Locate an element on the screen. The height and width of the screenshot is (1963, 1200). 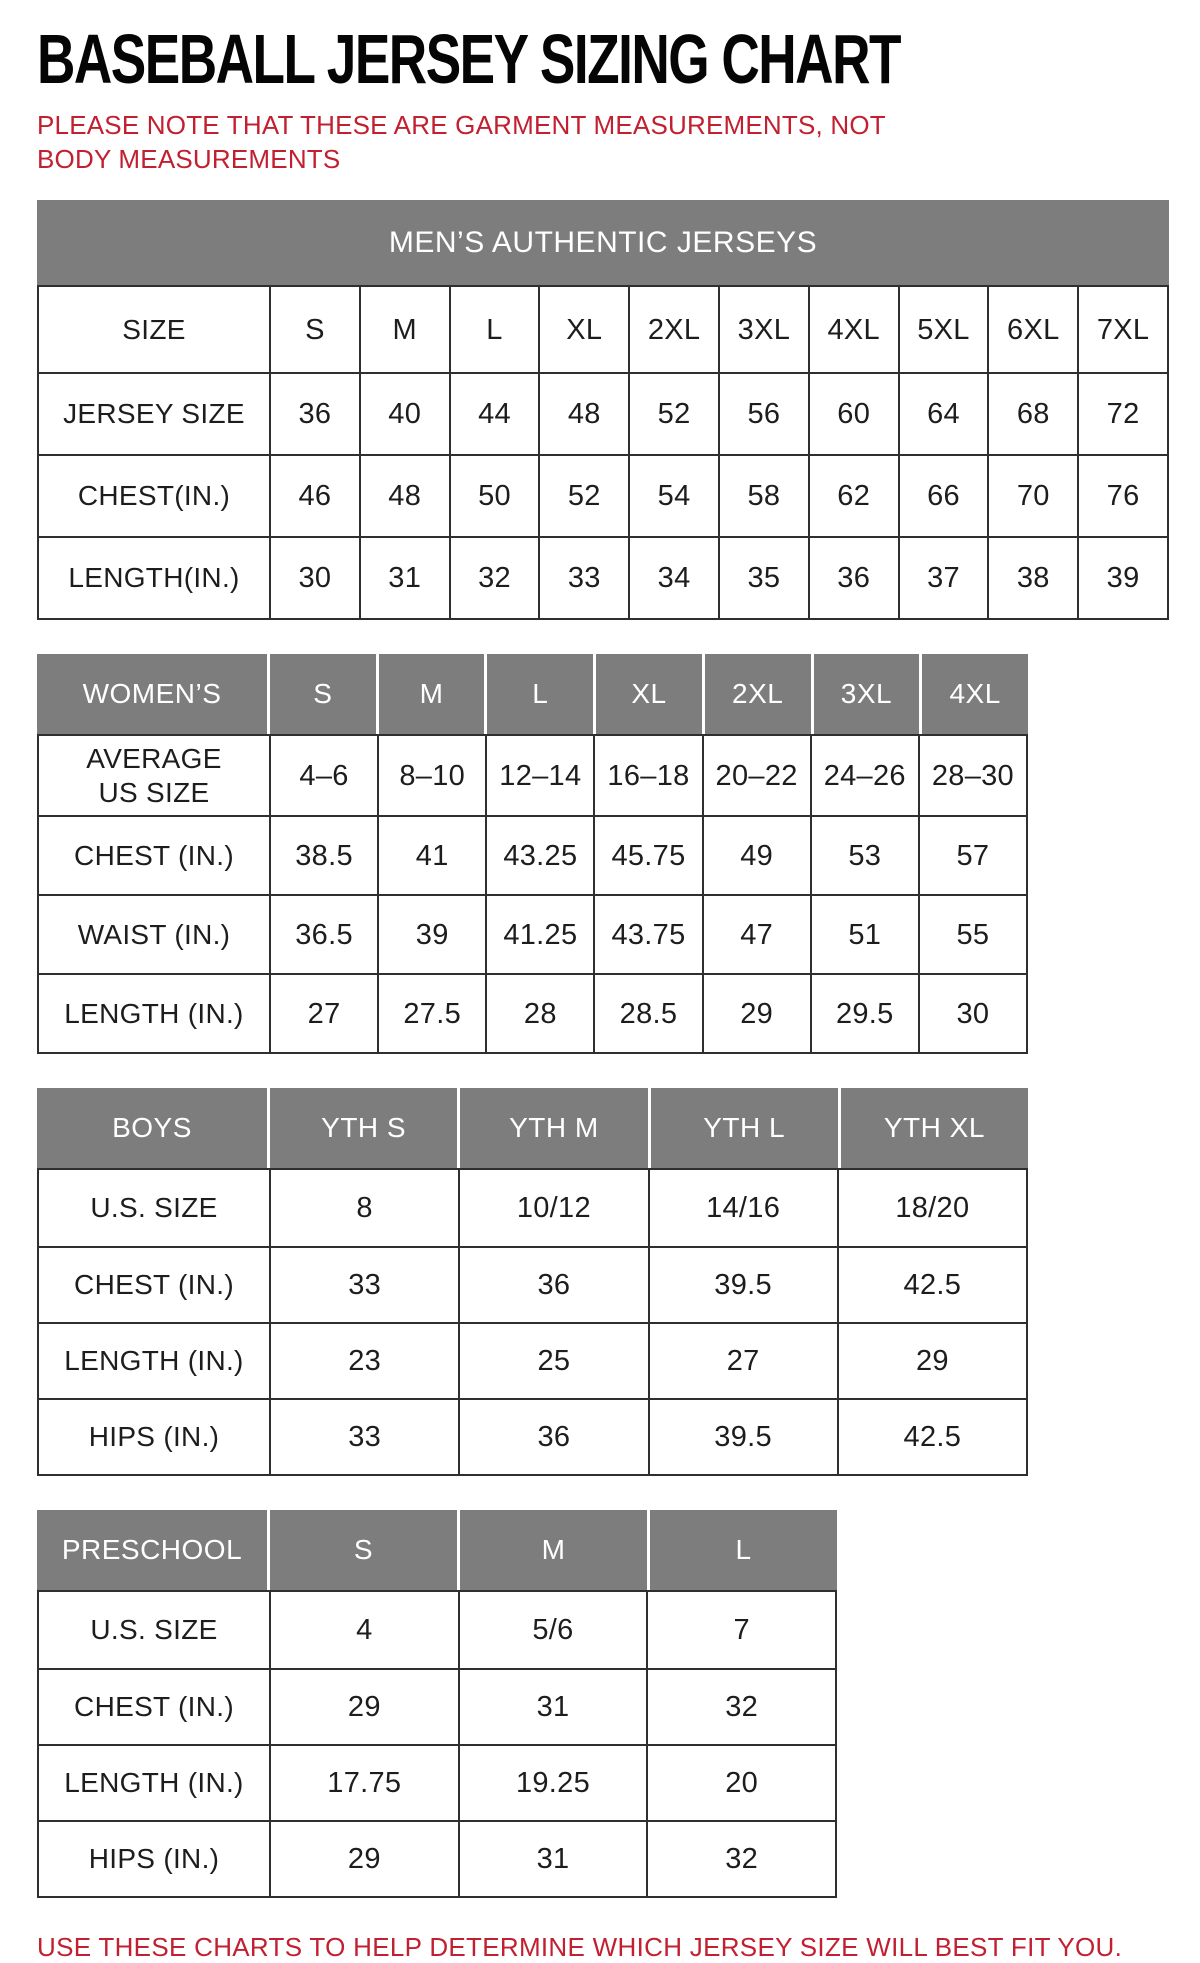
row-label: AVERAGE US SIZE is located at coordinates (154, 775).